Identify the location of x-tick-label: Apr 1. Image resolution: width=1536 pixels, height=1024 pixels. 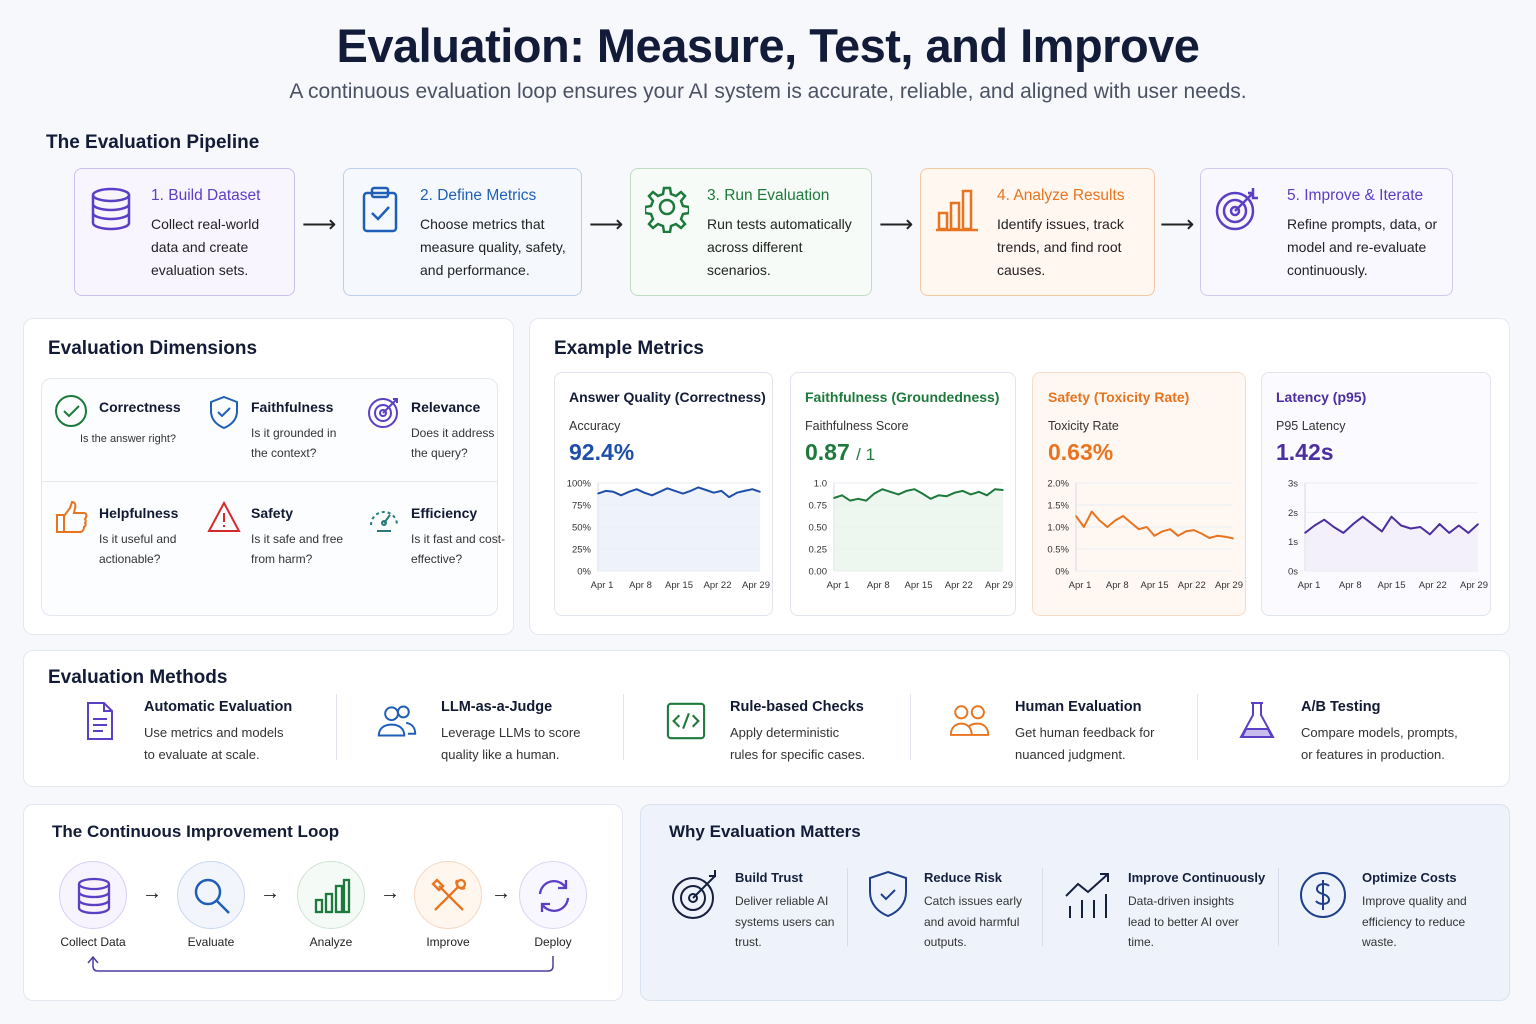
(1080, 585).